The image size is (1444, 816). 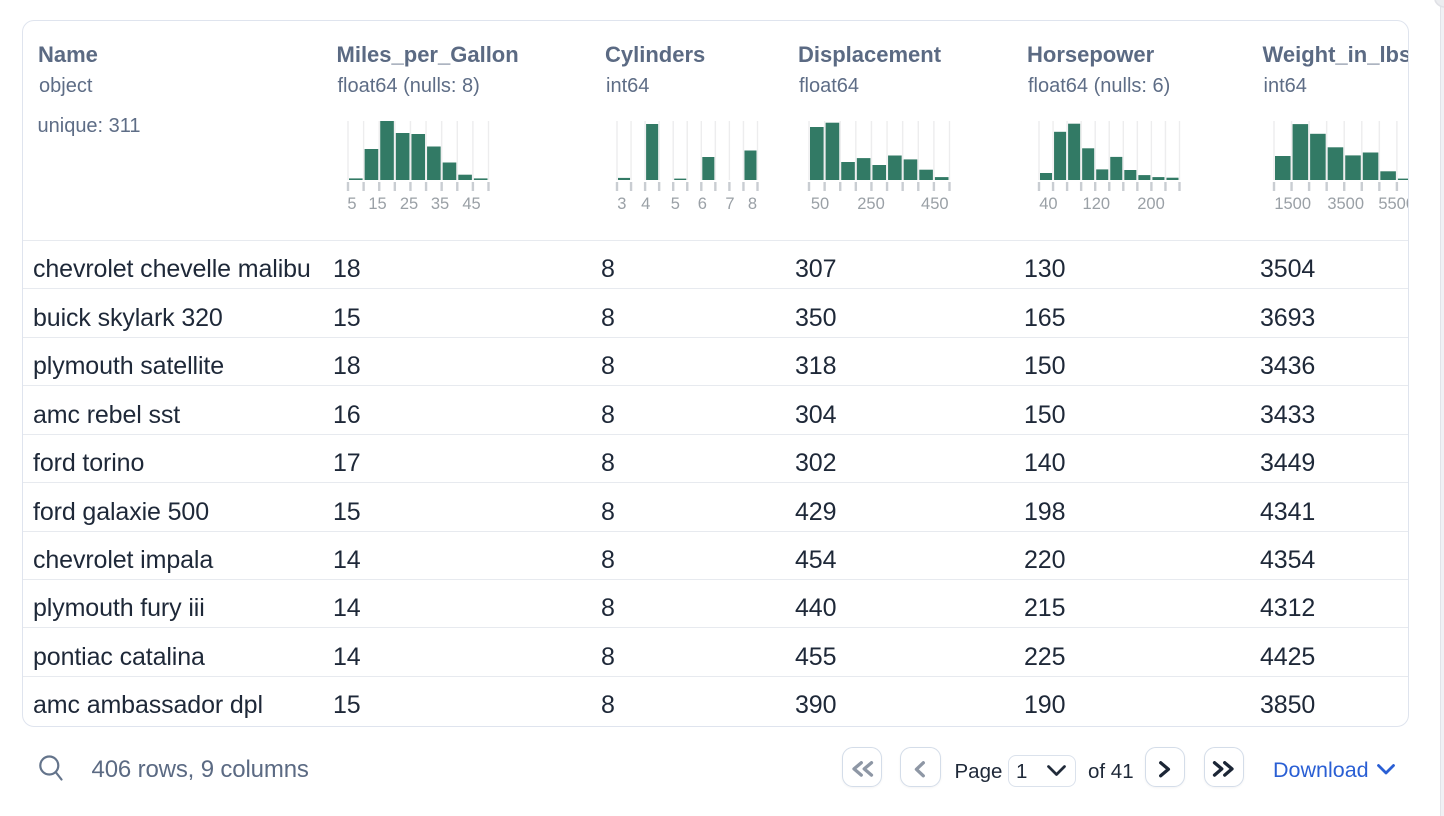 I want to click on svg-text: 40, so click(x=1048, y=204).